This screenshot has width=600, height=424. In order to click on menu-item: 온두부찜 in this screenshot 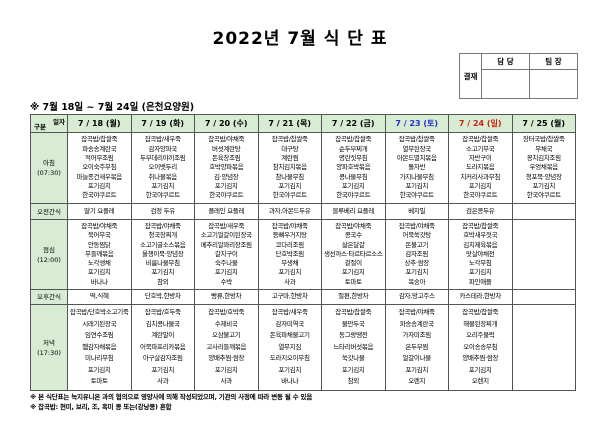, I will do `click(417, 346)`.